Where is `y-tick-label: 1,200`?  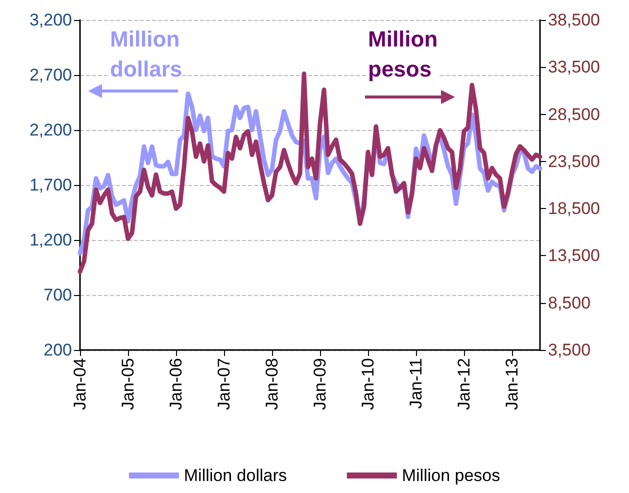
y-tick-label: 1,200 is located at coordinates (50, 240).